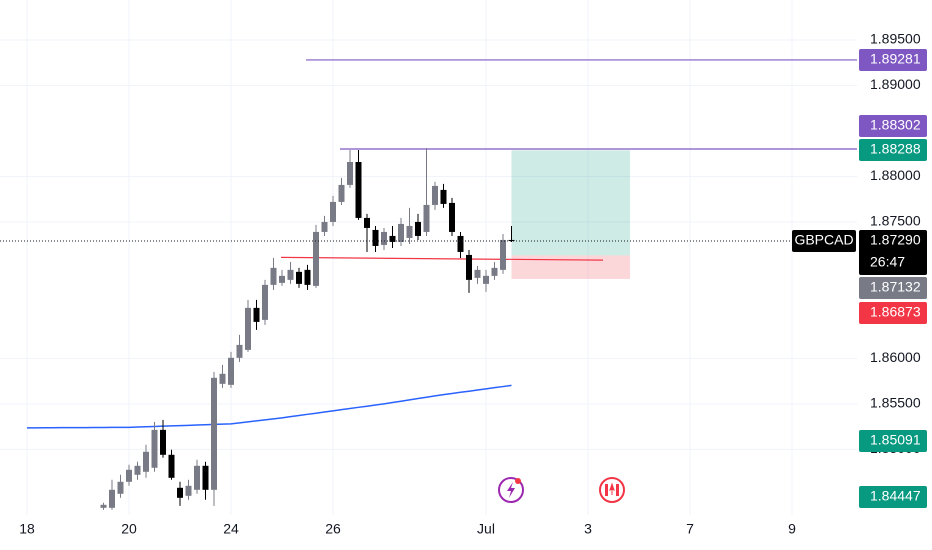  Describe the element at coordinates (129, 529) in the screenshot. I see `x-tick-label: 20` at that location.